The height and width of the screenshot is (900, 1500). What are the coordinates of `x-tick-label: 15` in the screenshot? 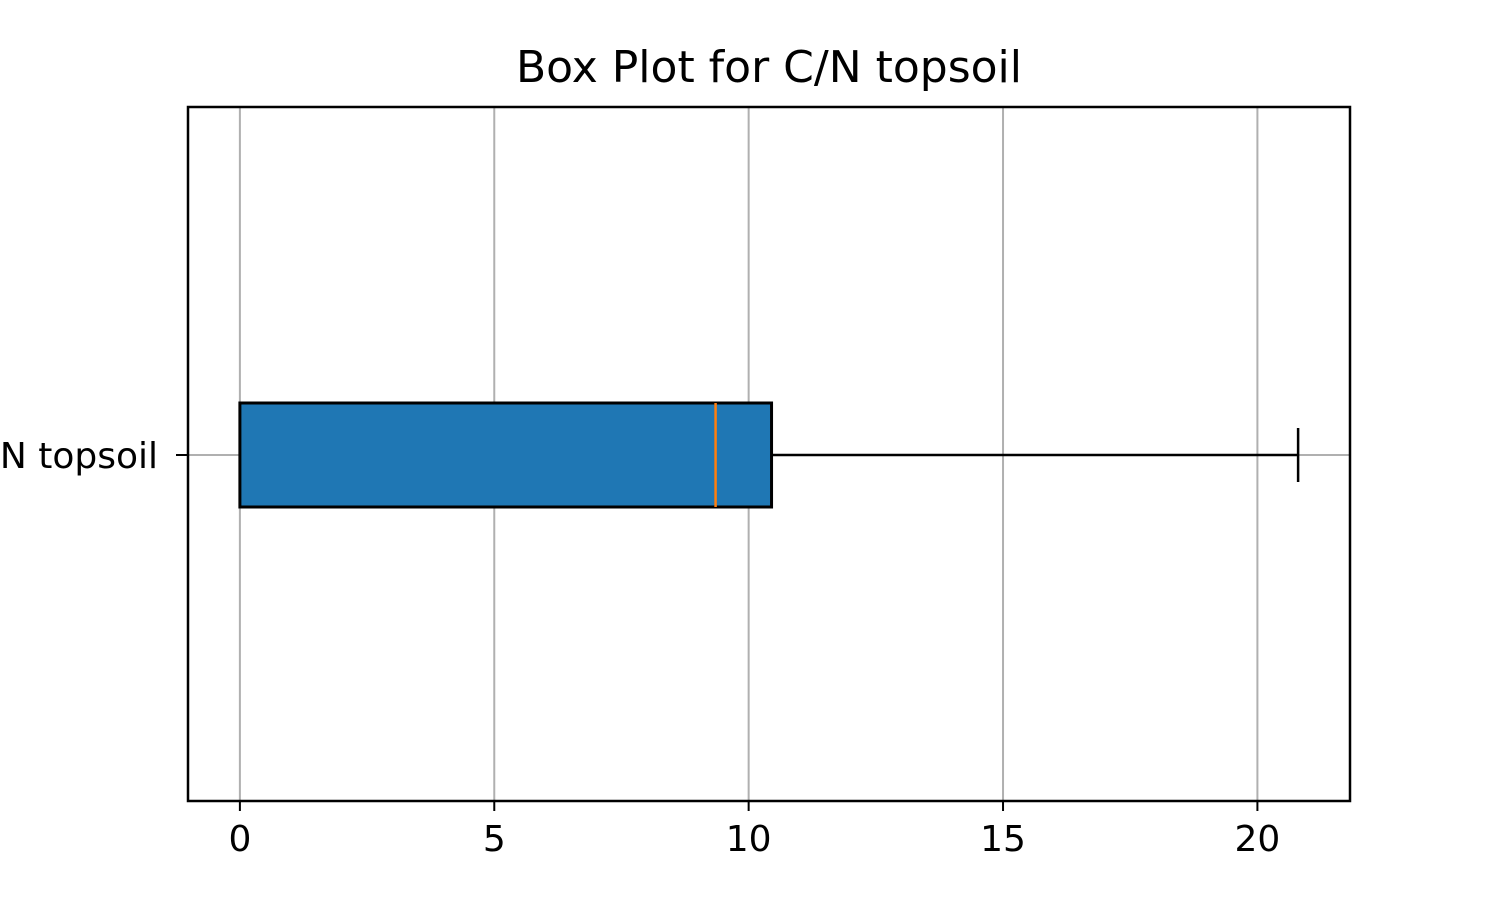 It's located at (1003, 839).